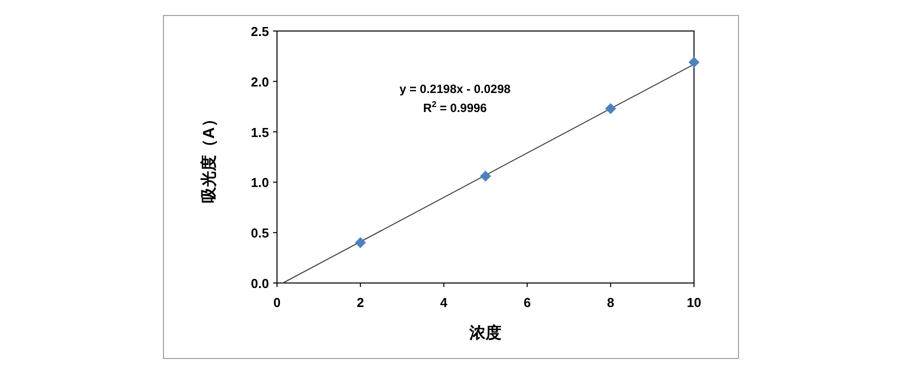 This screenshot has height=381, width=900. Describe the element at coordinates (259, 82) in the screenshot. I see `y-tick-label: 2.0` at that location.